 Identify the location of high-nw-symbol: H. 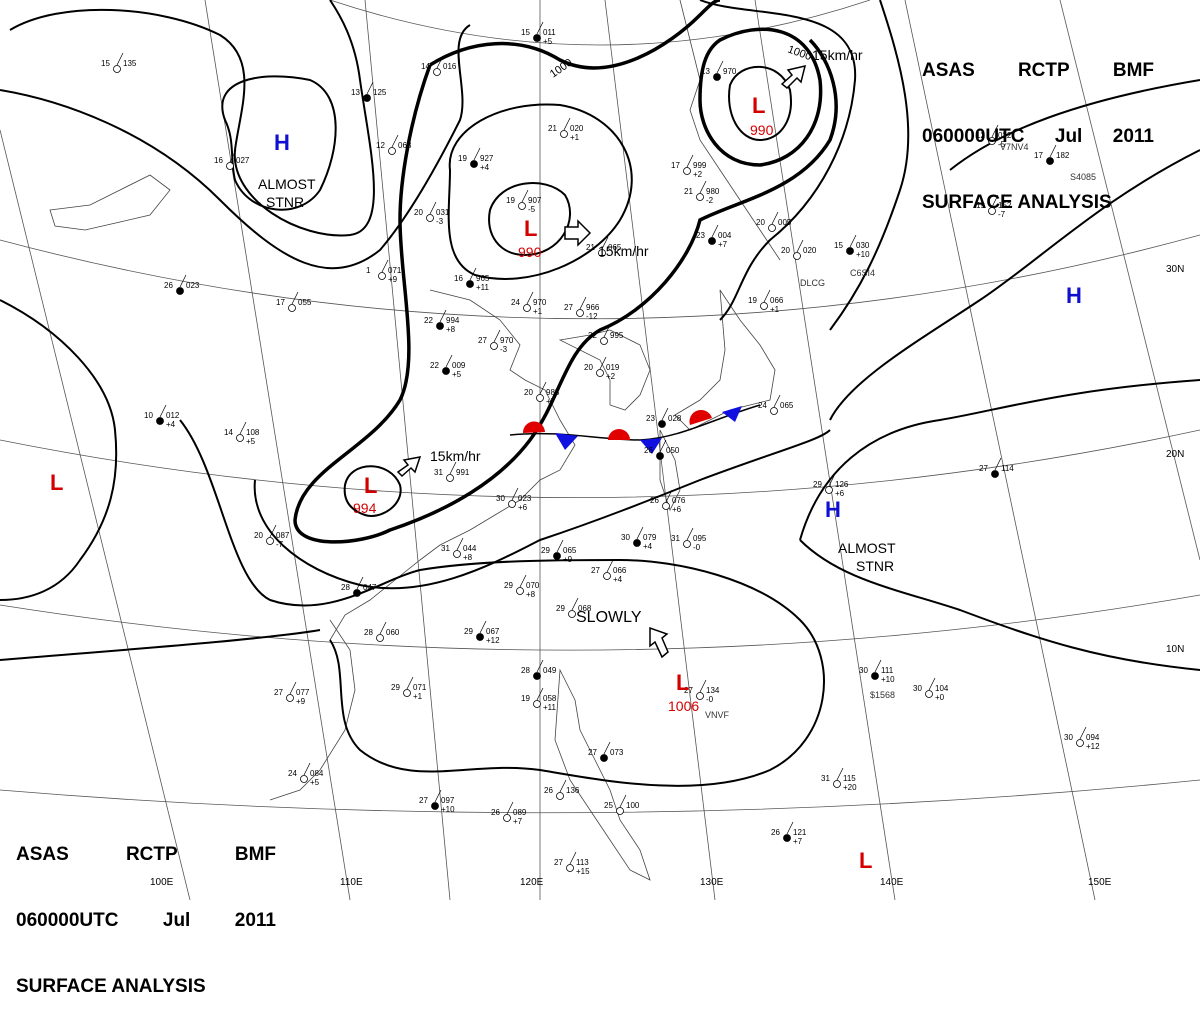
(282, 142).